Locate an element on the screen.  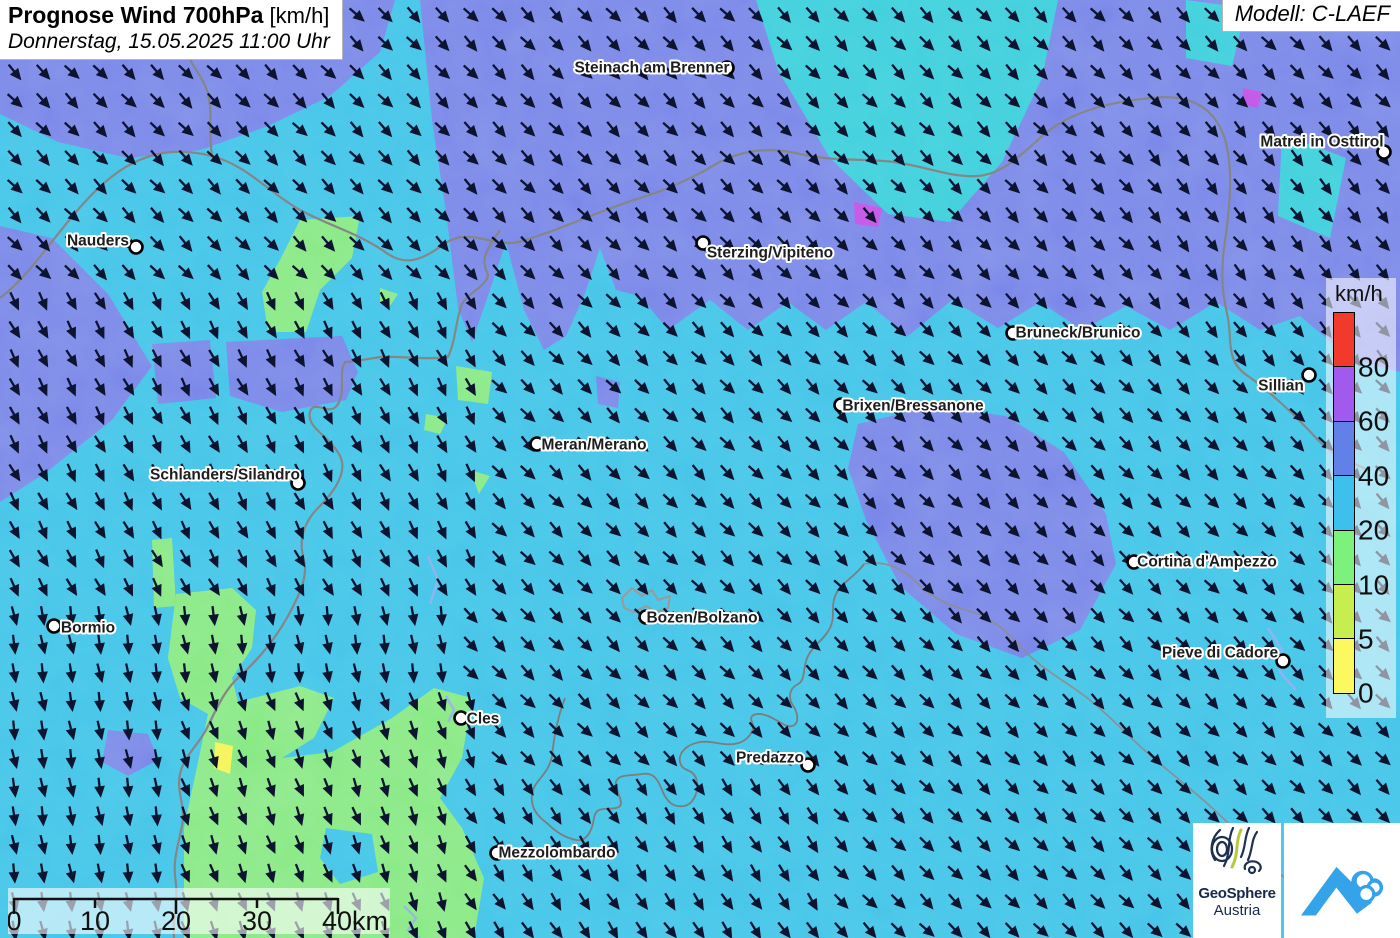
city-cortina-d-ampezzo: Cortina d'Ampezzo is located at coordinates (1202, 562).